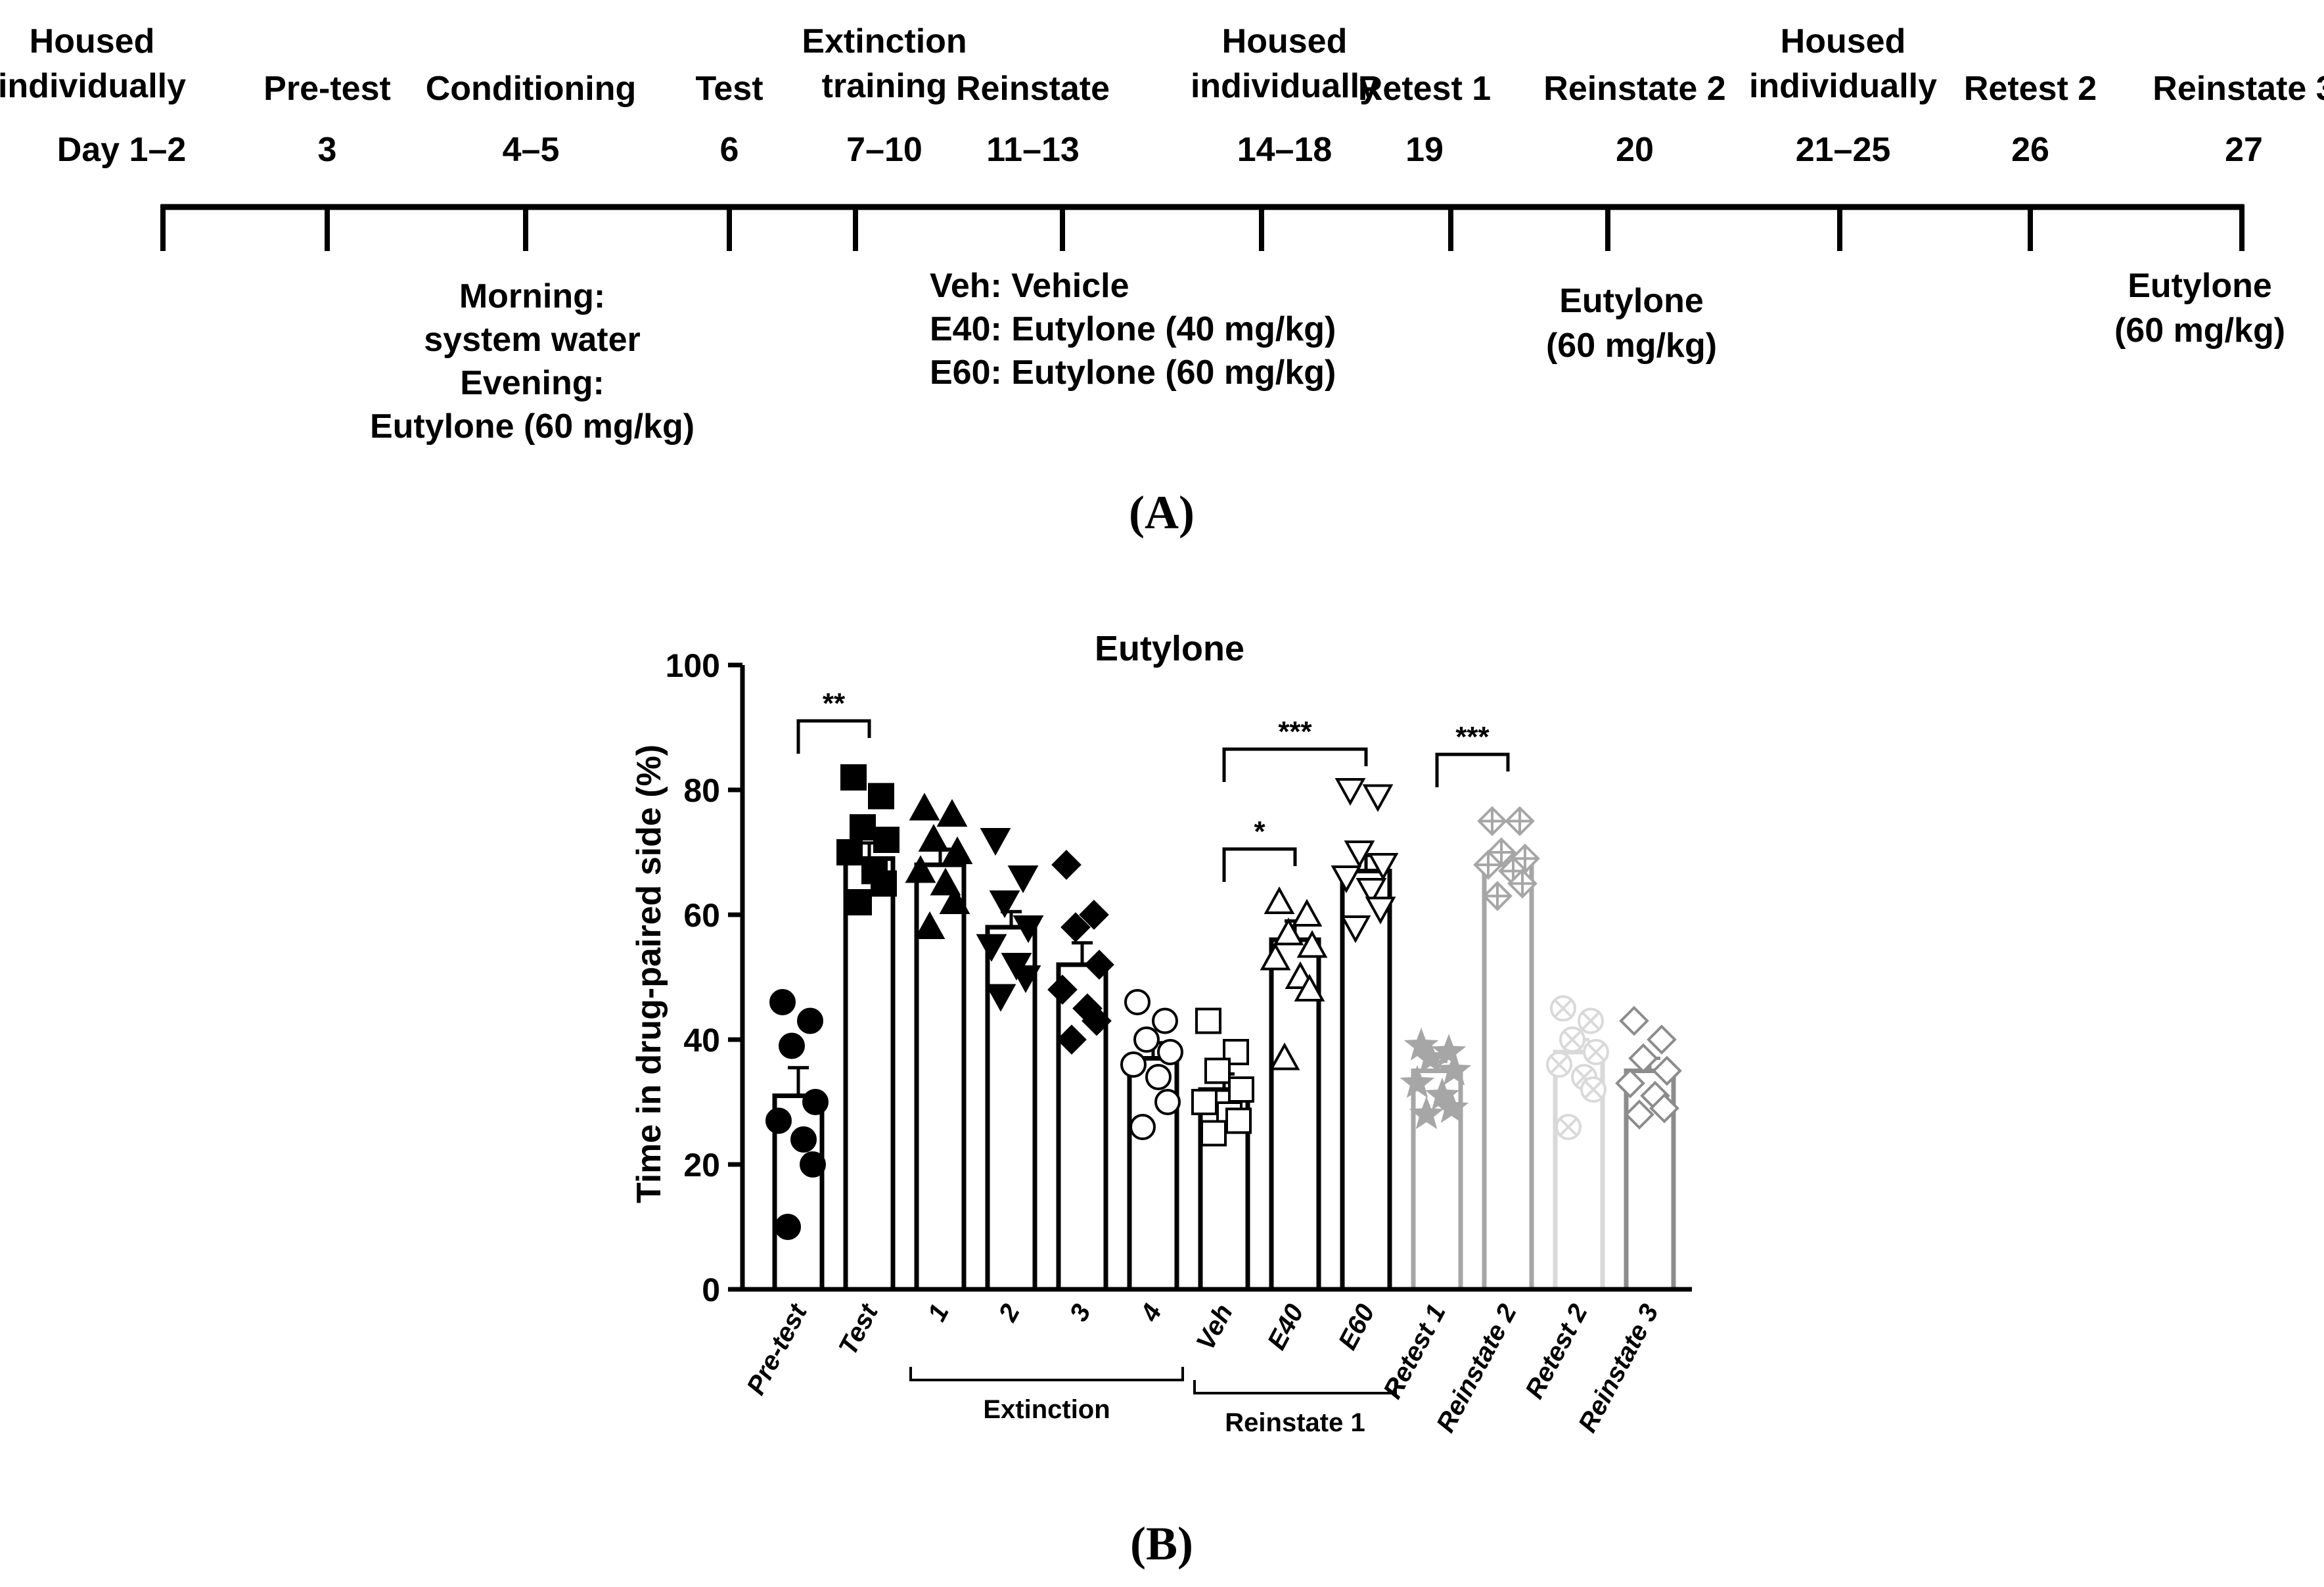 The image size is (2324, 1587). I want to click on note-line: Eutylone, so click(2200, 286).